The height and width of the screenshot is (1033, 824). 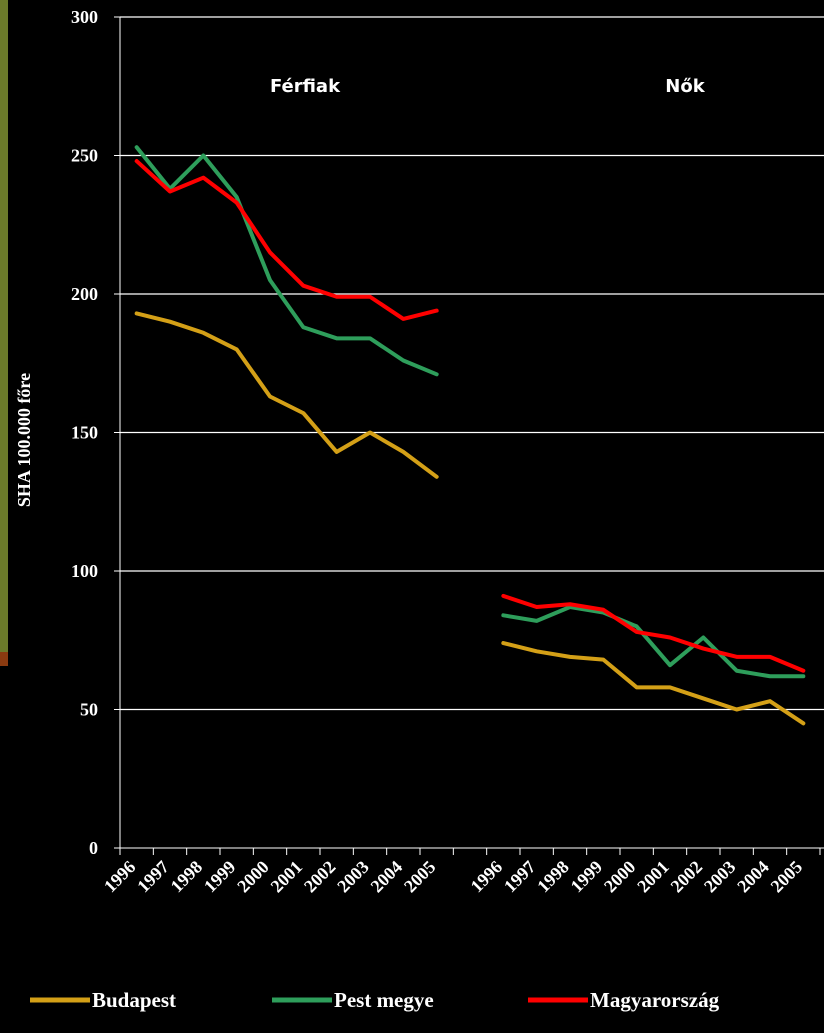 What do you see at coordinates (134, 1000) in the screenshot?
I see `legend-label: Budapest` at bounding box center [134, 1000].